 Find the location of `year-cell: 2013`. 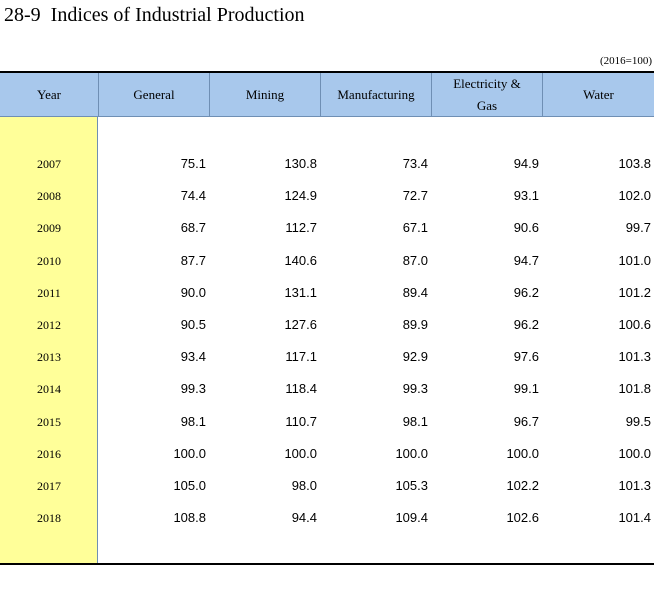

year-cell: 2013 is located at coordinates (49, 357).